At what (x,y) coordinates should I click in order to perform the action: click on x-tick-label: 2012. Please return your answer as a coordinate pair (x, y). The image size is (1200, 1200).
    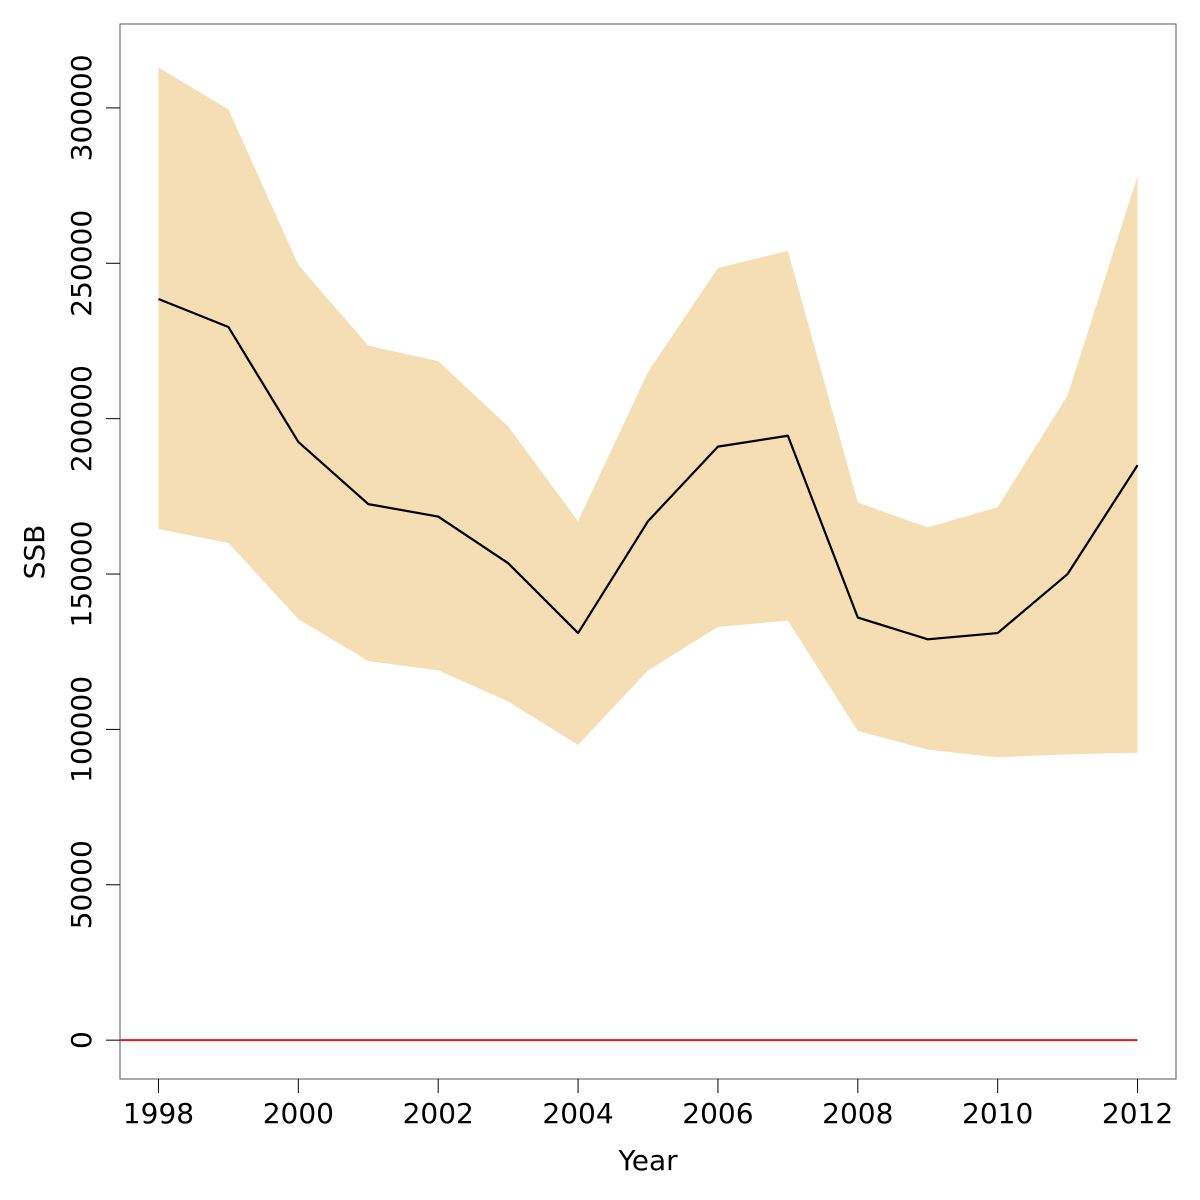
    Looking at the image, I should click on (1137, 1113).